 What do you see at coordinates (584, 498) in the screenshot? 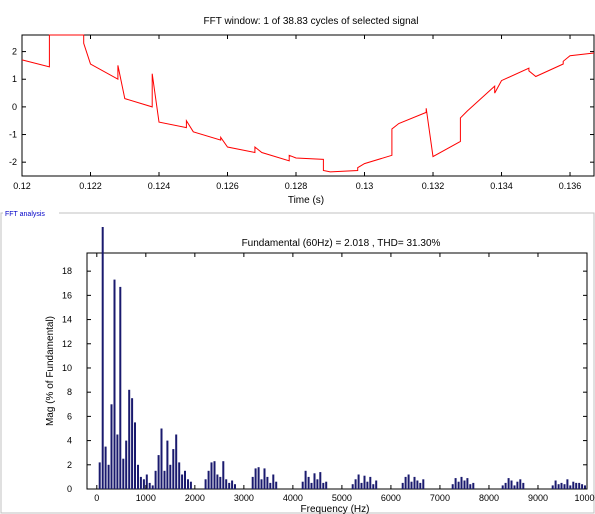
I see `fft-x-tick-label: 10000` at bounding box center [584, 498].